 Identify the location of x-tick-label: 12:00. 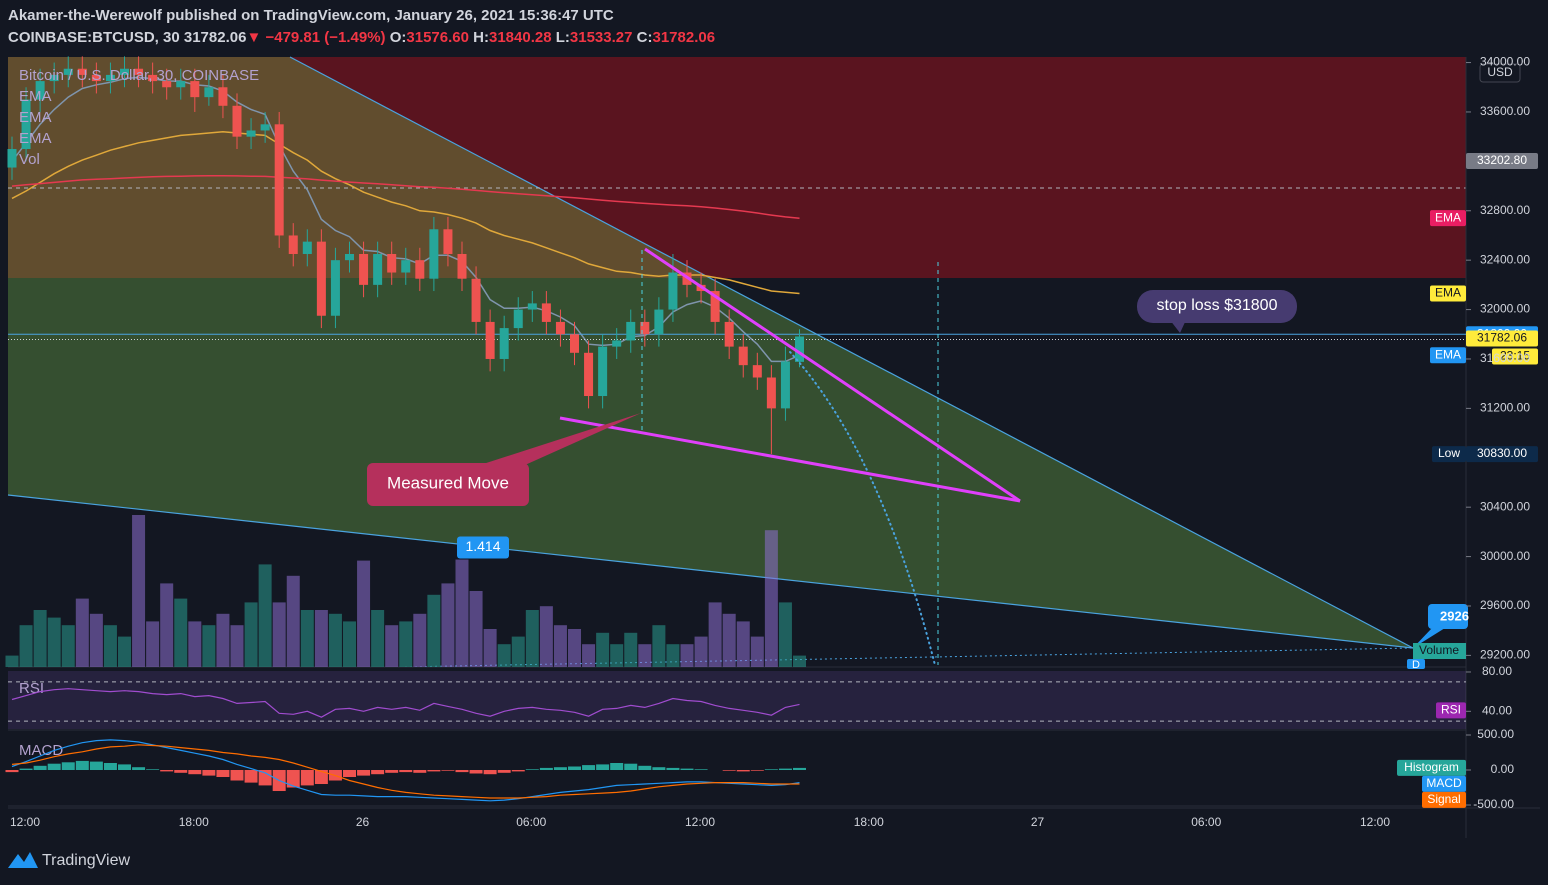
(25, 822).